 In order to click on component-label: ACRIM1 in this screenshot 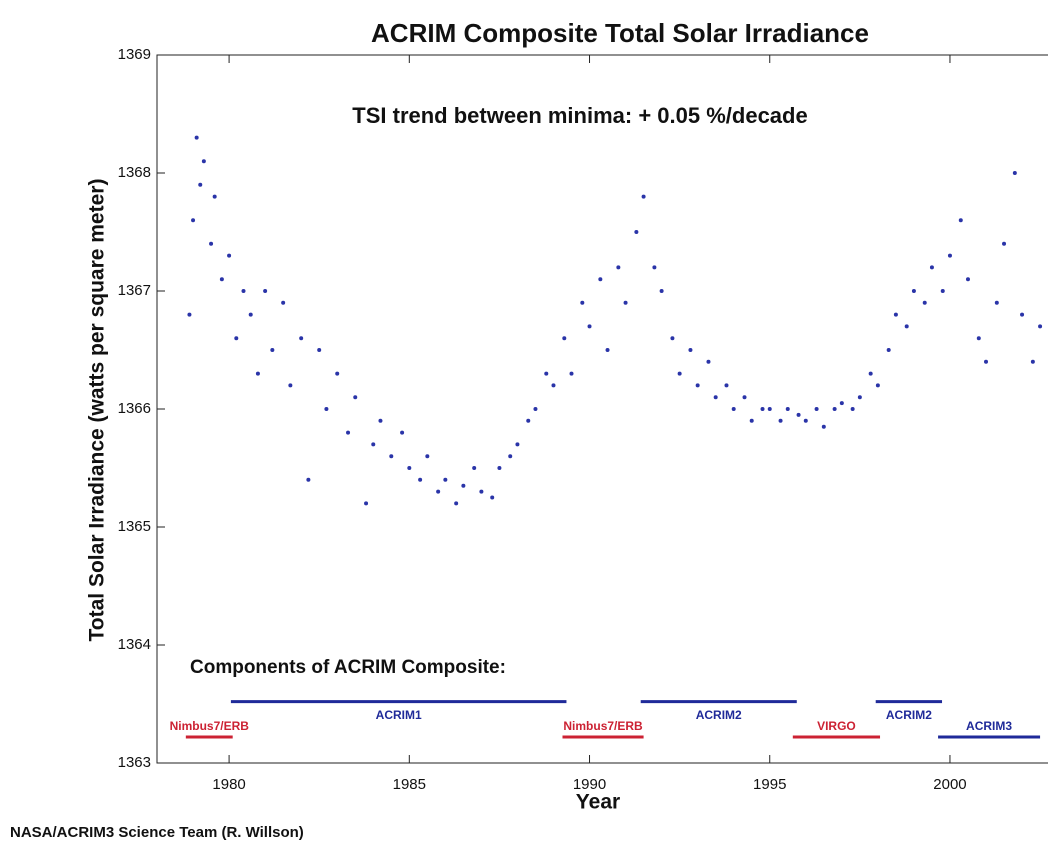, I will do `click(399, 715)`.